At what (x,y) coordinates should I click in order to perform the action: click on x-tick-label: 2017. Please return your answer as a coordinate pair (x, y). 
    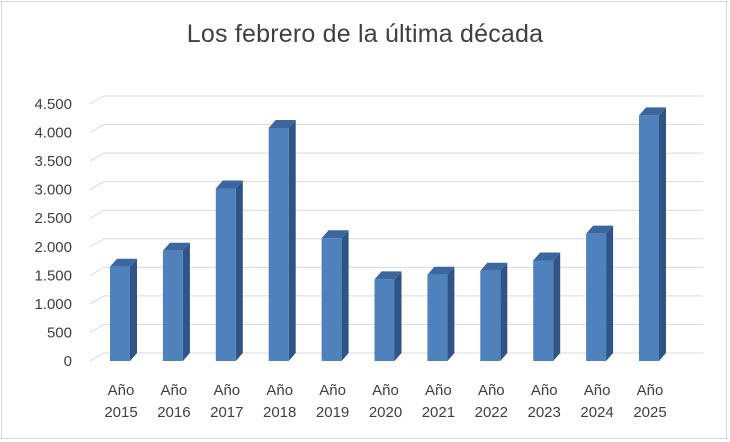
    Looking at the image, I should click on (226, 412).